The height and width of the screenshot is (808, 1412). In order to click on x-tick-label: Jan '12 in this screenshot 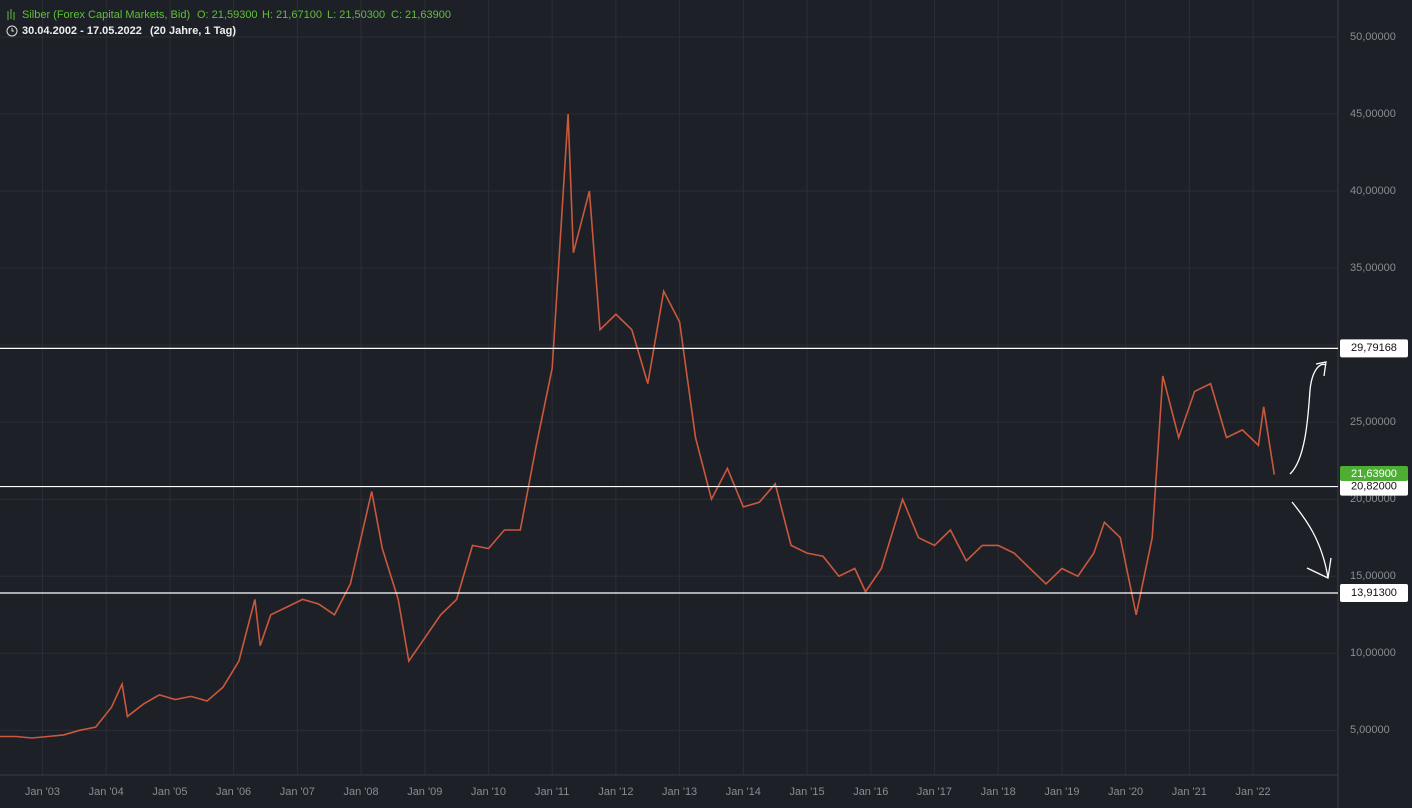, I will do `click(615, 792)`.